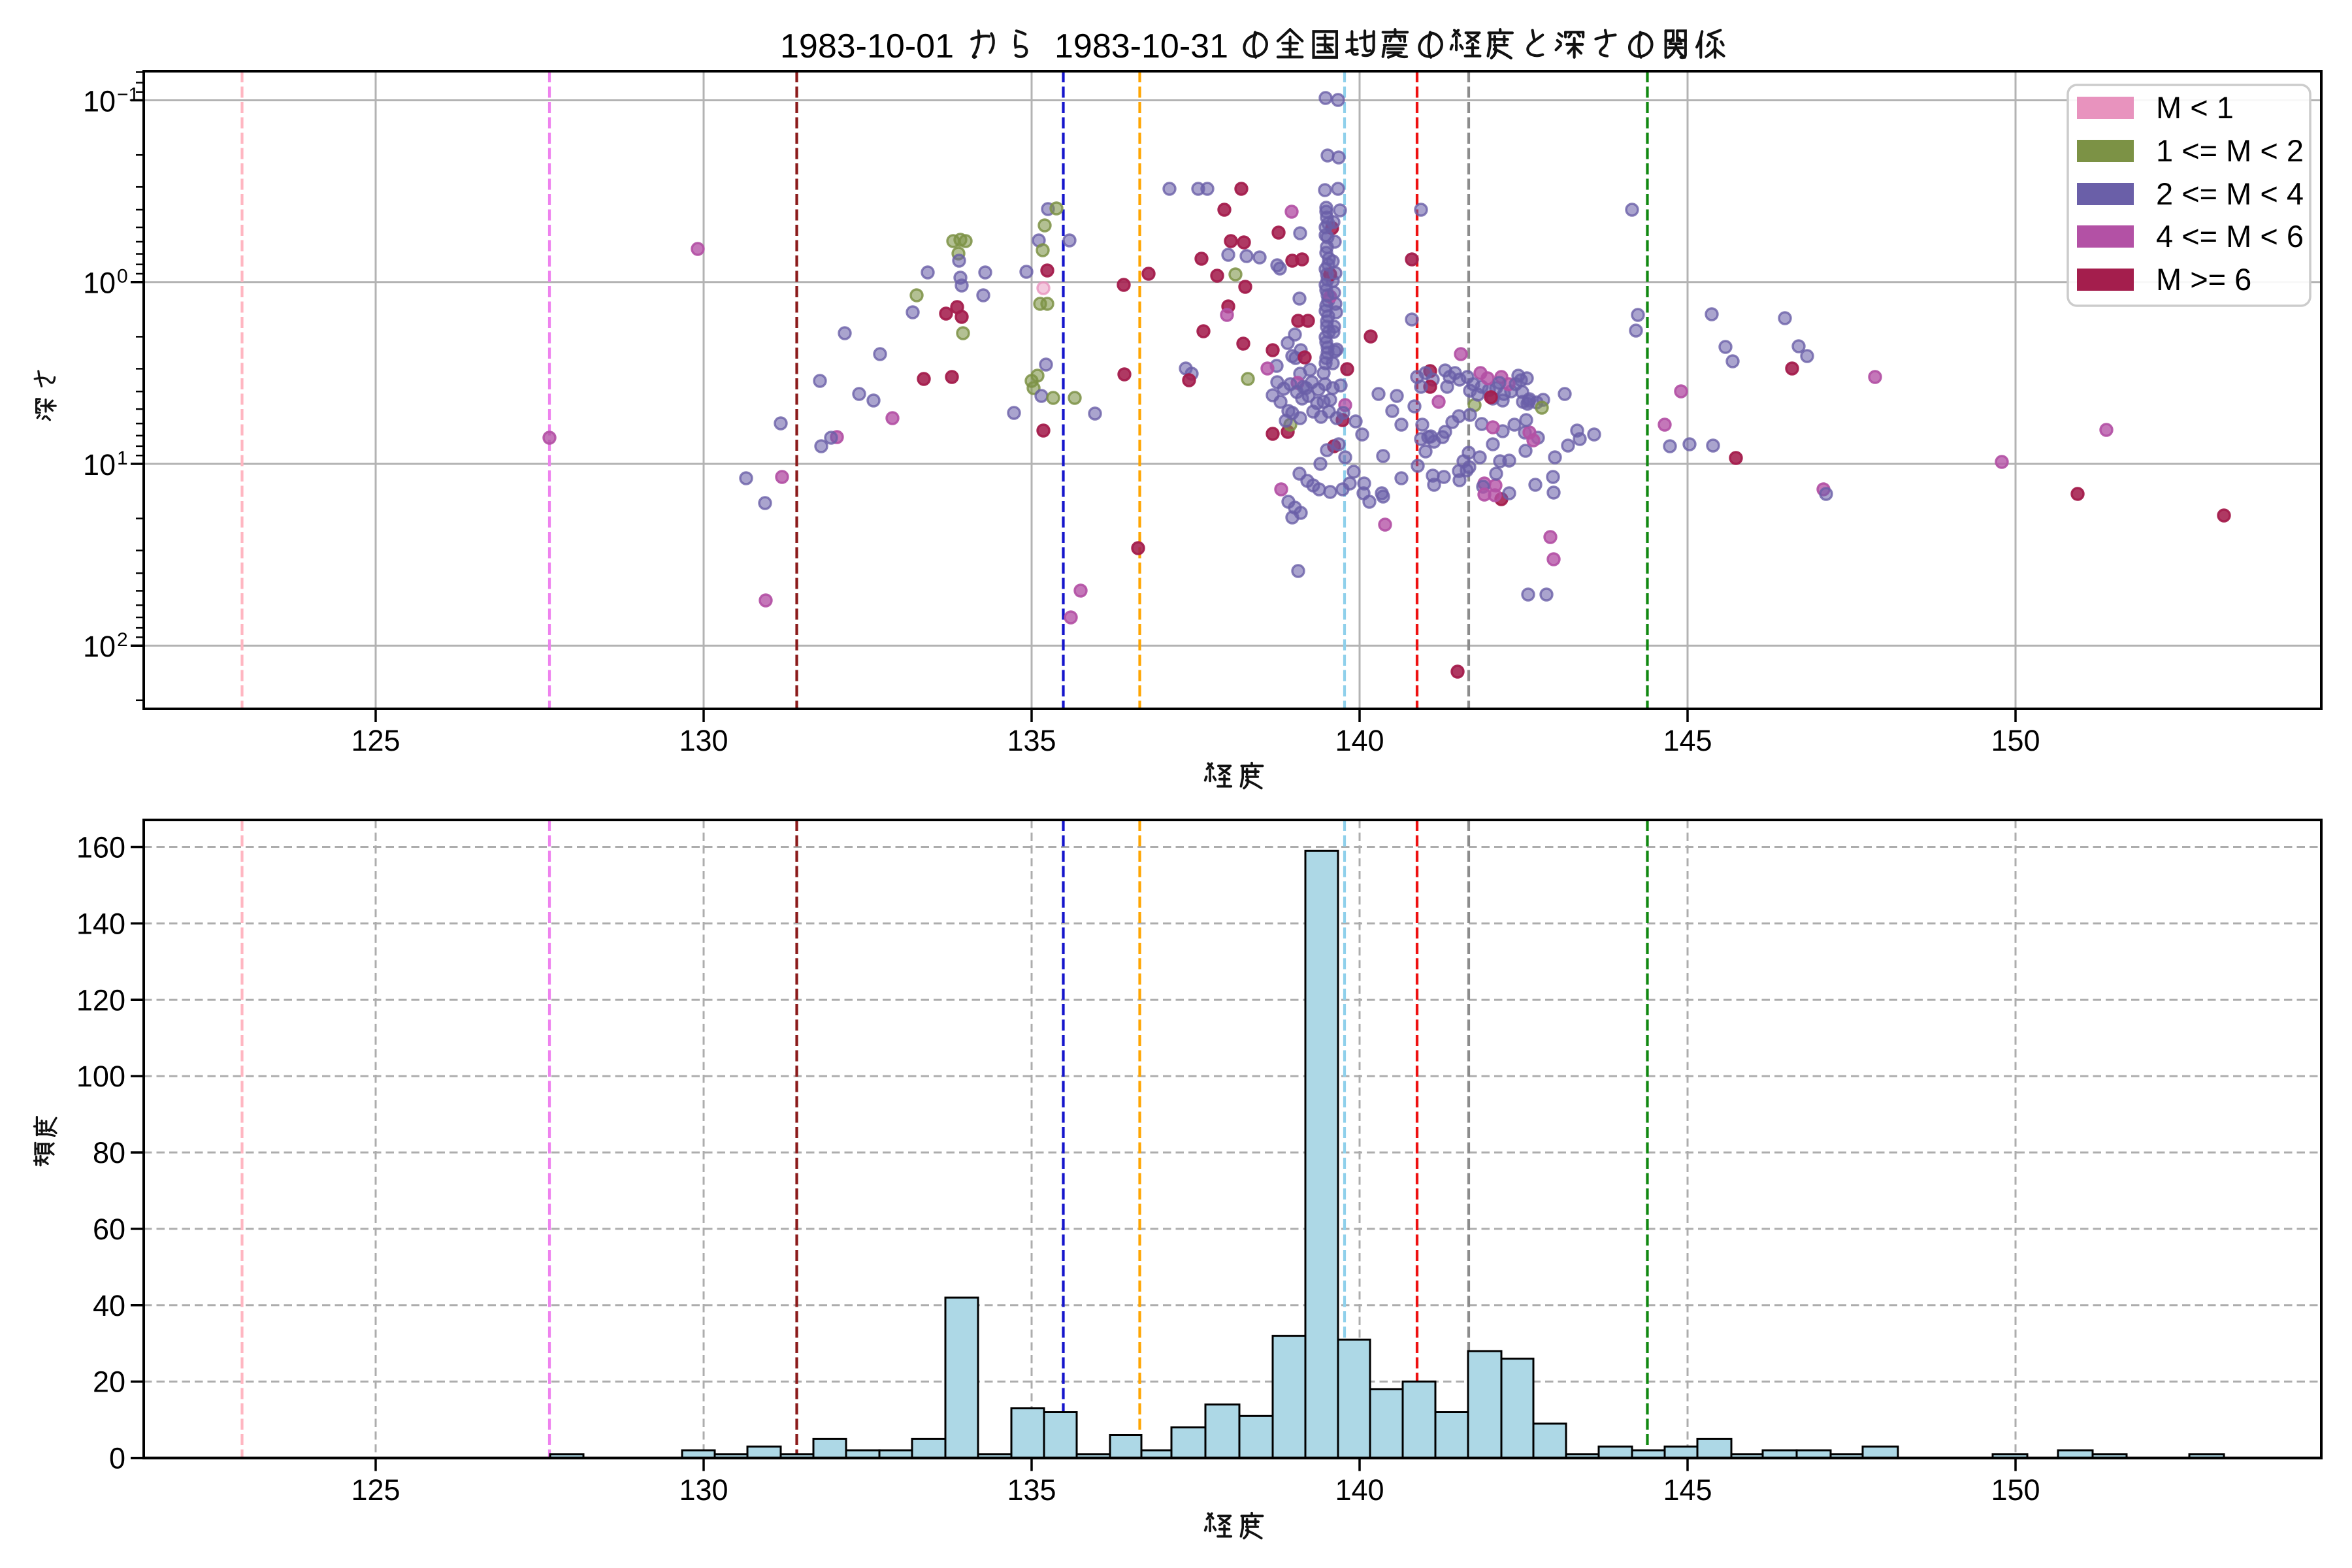 This screenshot has height=1568, width=2352. I want to click on svg-text: 4 <= M < 6, so click(2230, 236).